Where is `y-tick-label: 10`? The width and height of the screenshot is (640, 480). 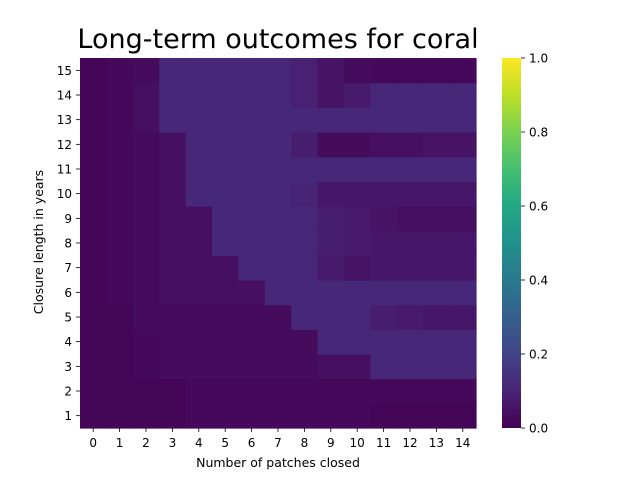 y-tick-label: 10 is located at coordinates (64, 194).